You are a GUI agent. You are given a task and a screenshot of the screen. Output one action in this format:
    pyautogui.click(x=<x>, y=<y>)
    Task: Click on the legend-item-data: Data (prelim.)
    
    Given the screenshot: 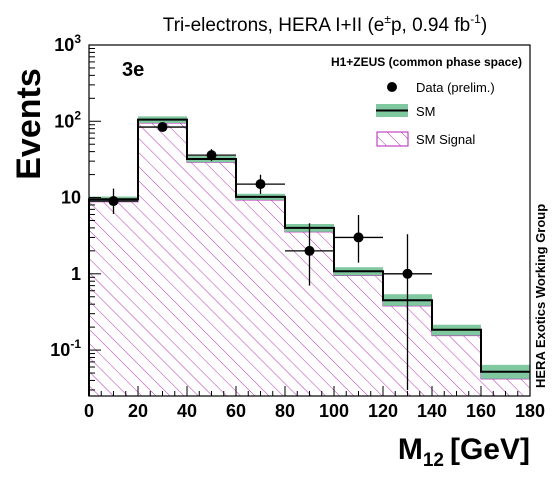 What is the action you would take?
    pyautogui.click(x=441, y=87)
    